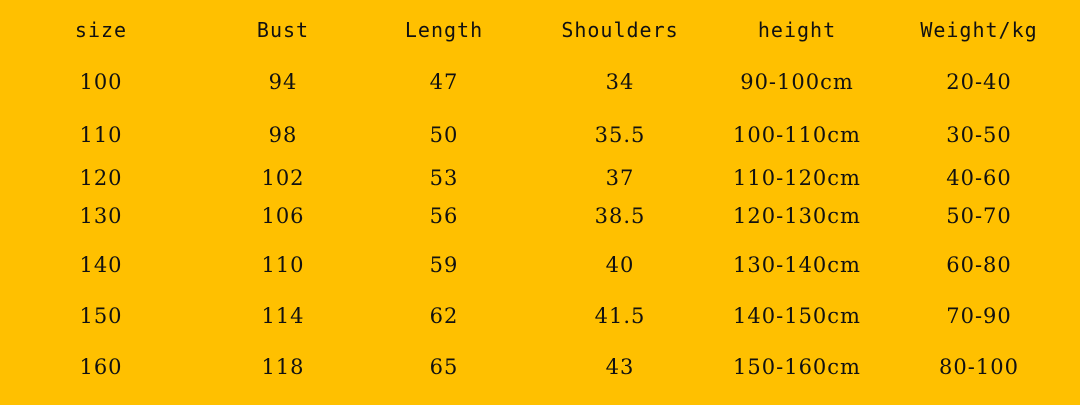 The height and width of the screenshot is (405, 1080). Describe the element at coordinates (283, 30) in the screenshot. I see `column-header: Bust` at that location.